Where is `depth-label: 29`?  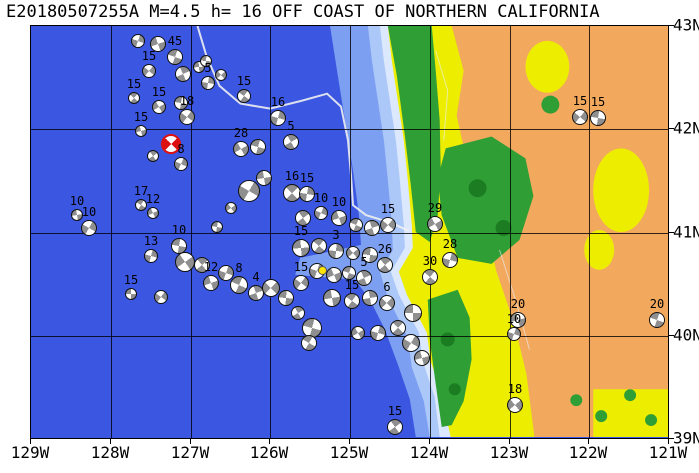 depth-label: 29 is located at coordinates (435, 208).